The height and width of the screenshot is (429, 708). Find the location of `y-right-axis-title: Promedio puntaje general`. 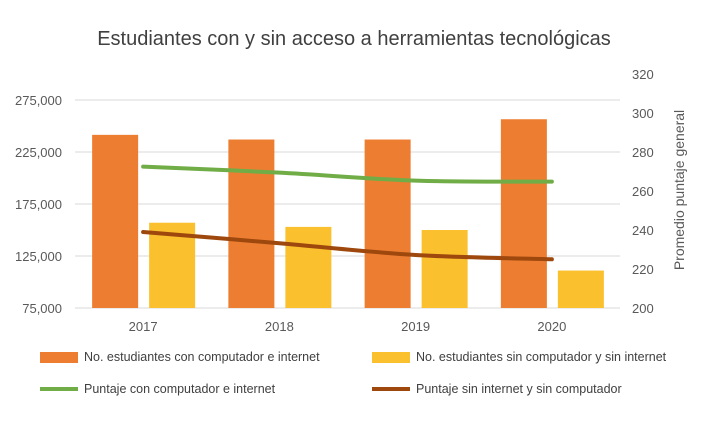

y-right-axis-title: Promedio puntaje general is located at coordinates (679, 190).